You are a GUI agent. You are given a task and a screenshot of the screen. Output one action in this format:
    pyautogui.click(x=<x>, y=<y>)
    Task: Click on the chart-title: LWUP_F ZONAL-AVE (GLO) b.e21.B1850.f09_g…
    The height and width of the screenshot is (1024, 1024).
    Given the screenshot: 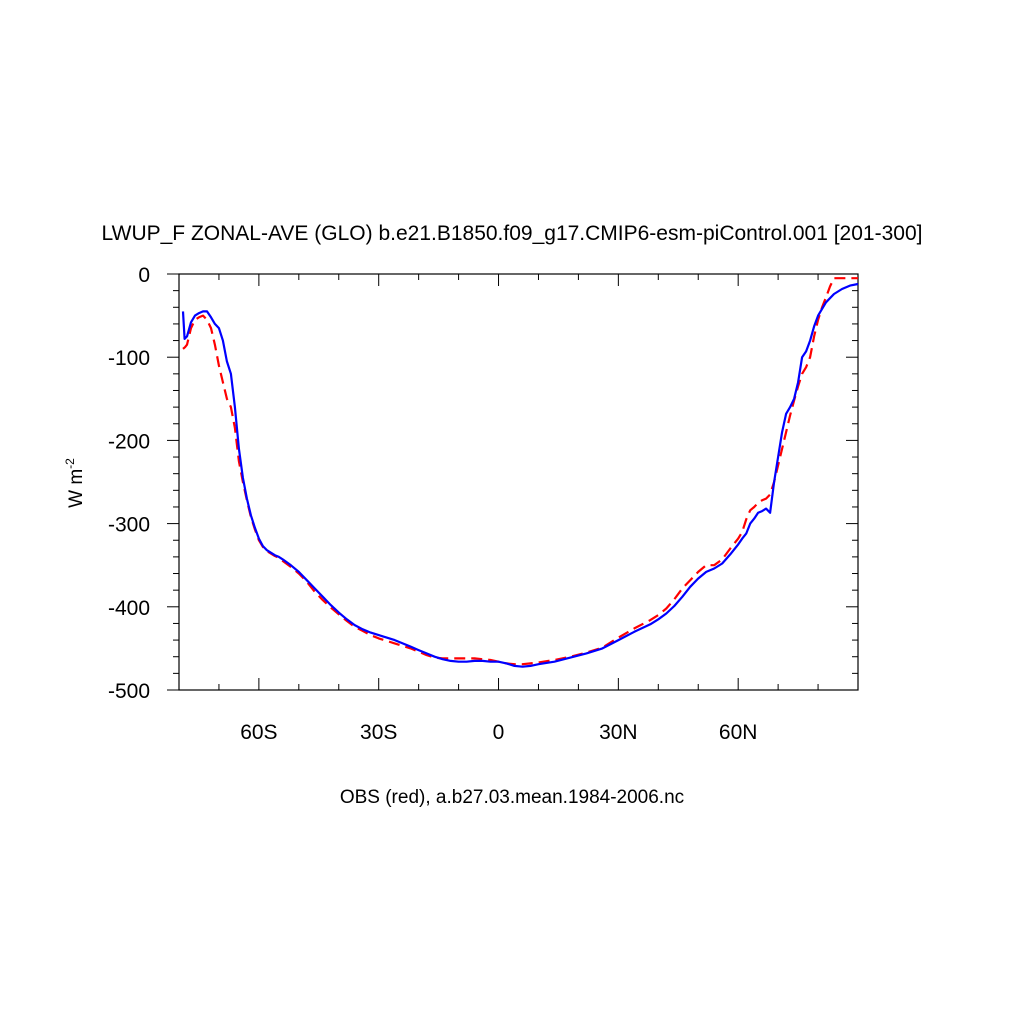 What is the action you would take?
    pyautogui.click(x=512, y=233)
    